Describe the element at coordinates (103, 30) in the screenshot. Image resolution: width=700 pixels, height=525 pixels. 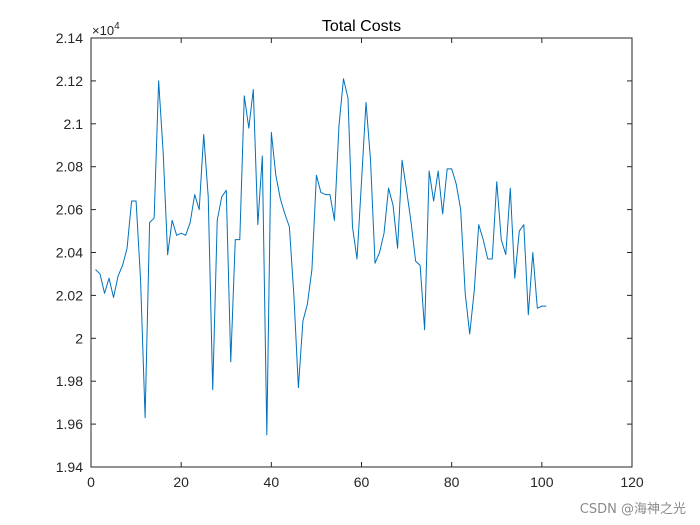
I see `y-exponent-base: ×10` at that location.